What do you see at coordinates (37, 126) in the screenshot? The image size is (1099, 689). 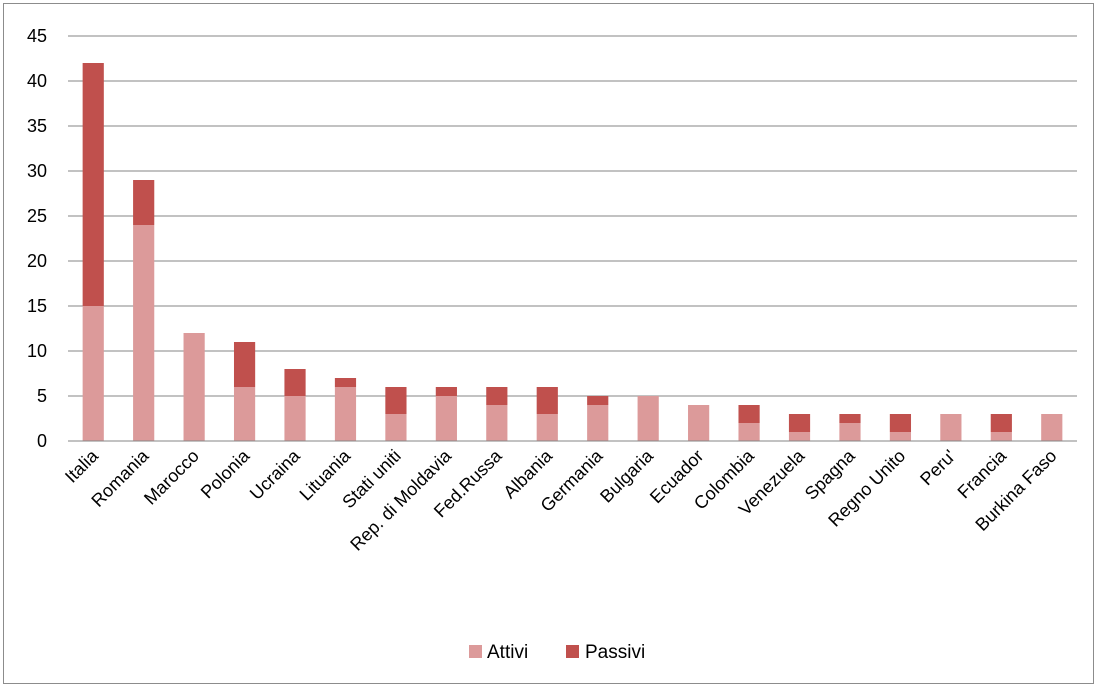 I see `y-tick-label: 35` at bounding box center [37, 126].